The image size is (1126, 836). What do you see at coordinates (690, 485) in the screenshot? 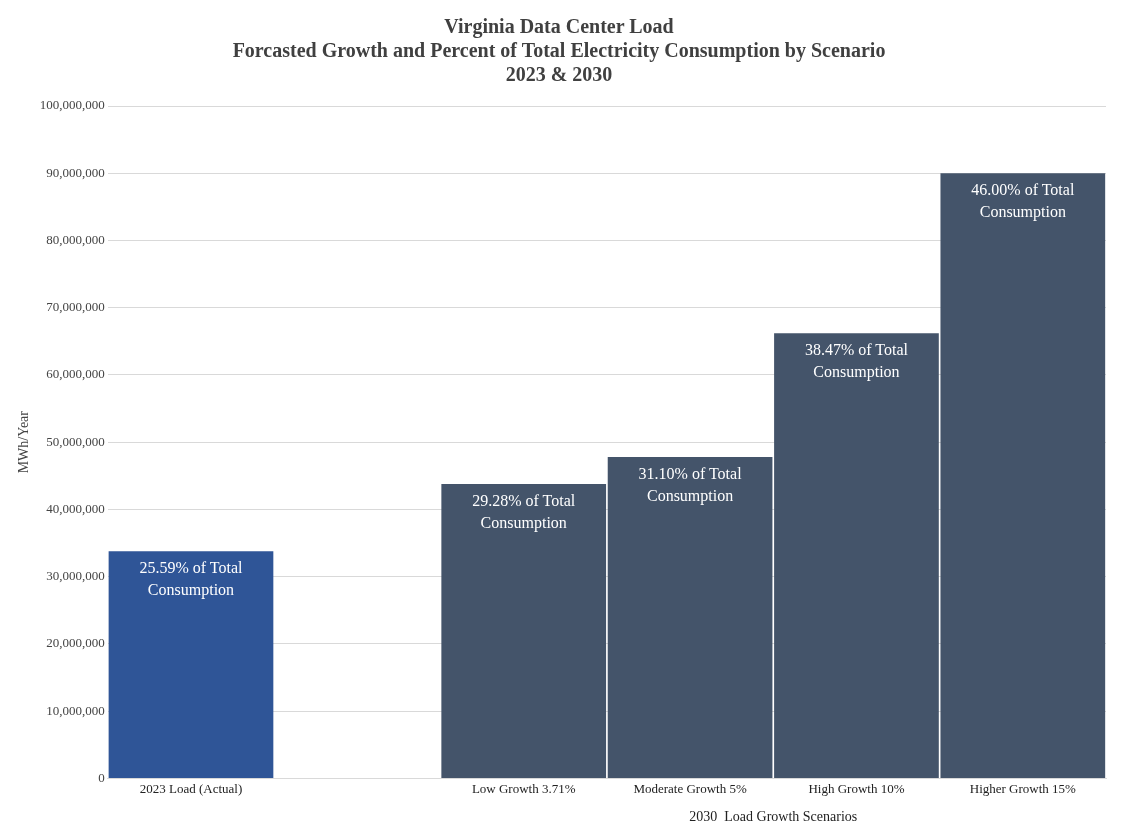
I see `annotation: 31.10% of Total Consumption` at bounding box center [690, 485].